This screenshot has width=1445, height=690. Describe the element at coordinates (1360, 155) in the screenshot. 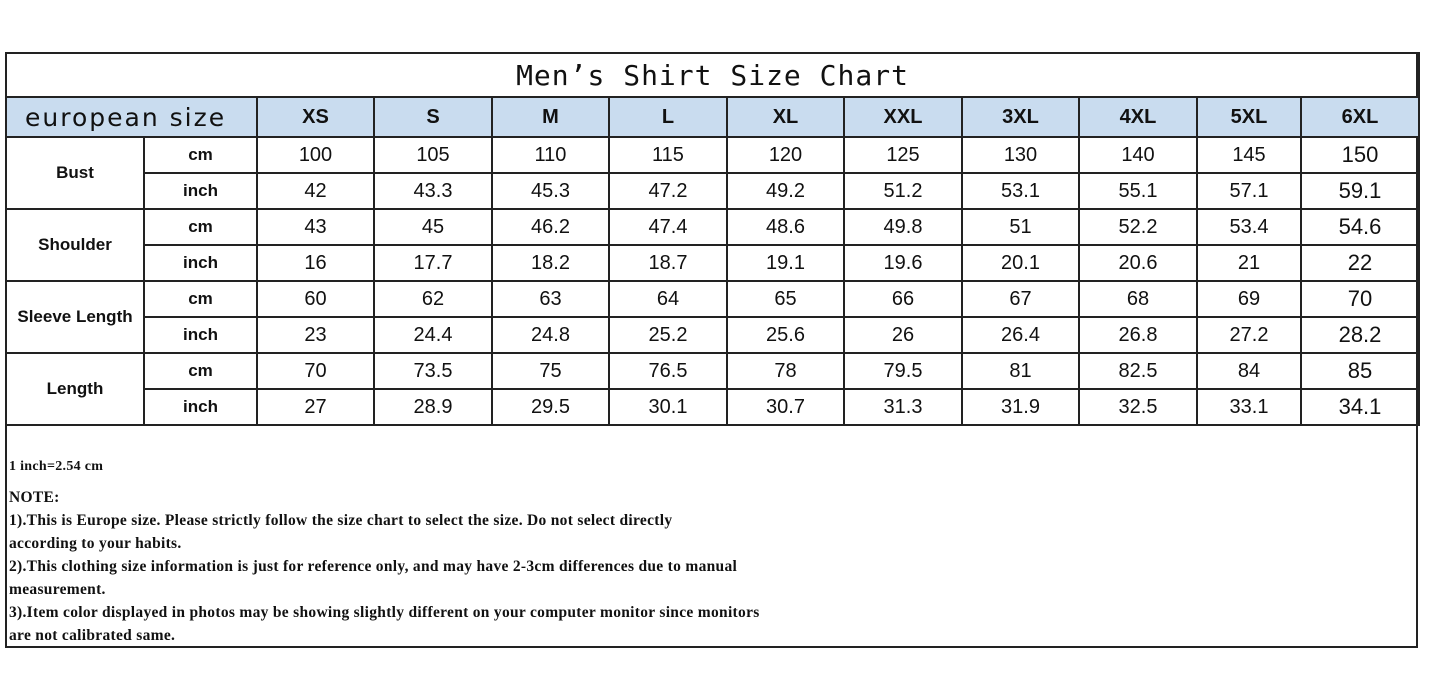

I see `value-cell: 150` at that location.